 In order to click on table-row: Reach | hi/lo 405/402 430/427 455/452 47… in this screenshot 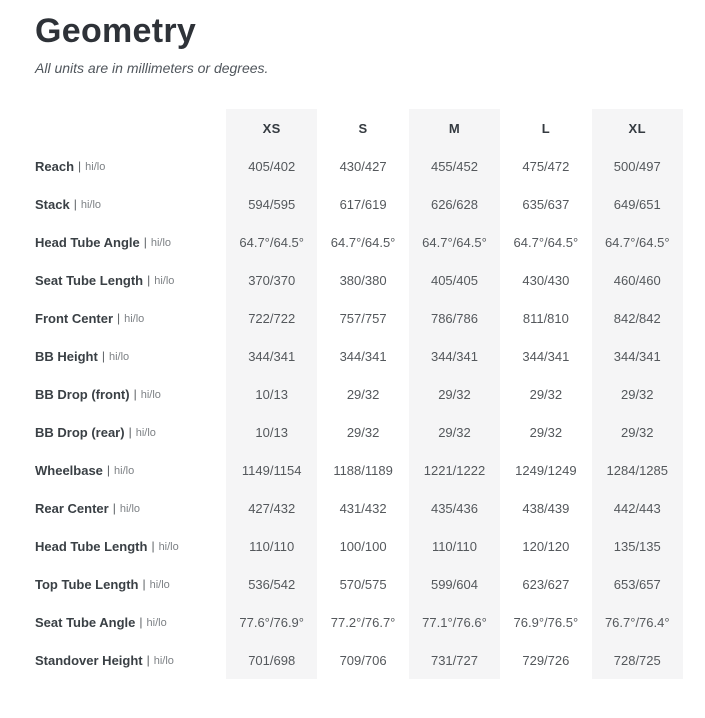, I will do `click(359, 166)`.